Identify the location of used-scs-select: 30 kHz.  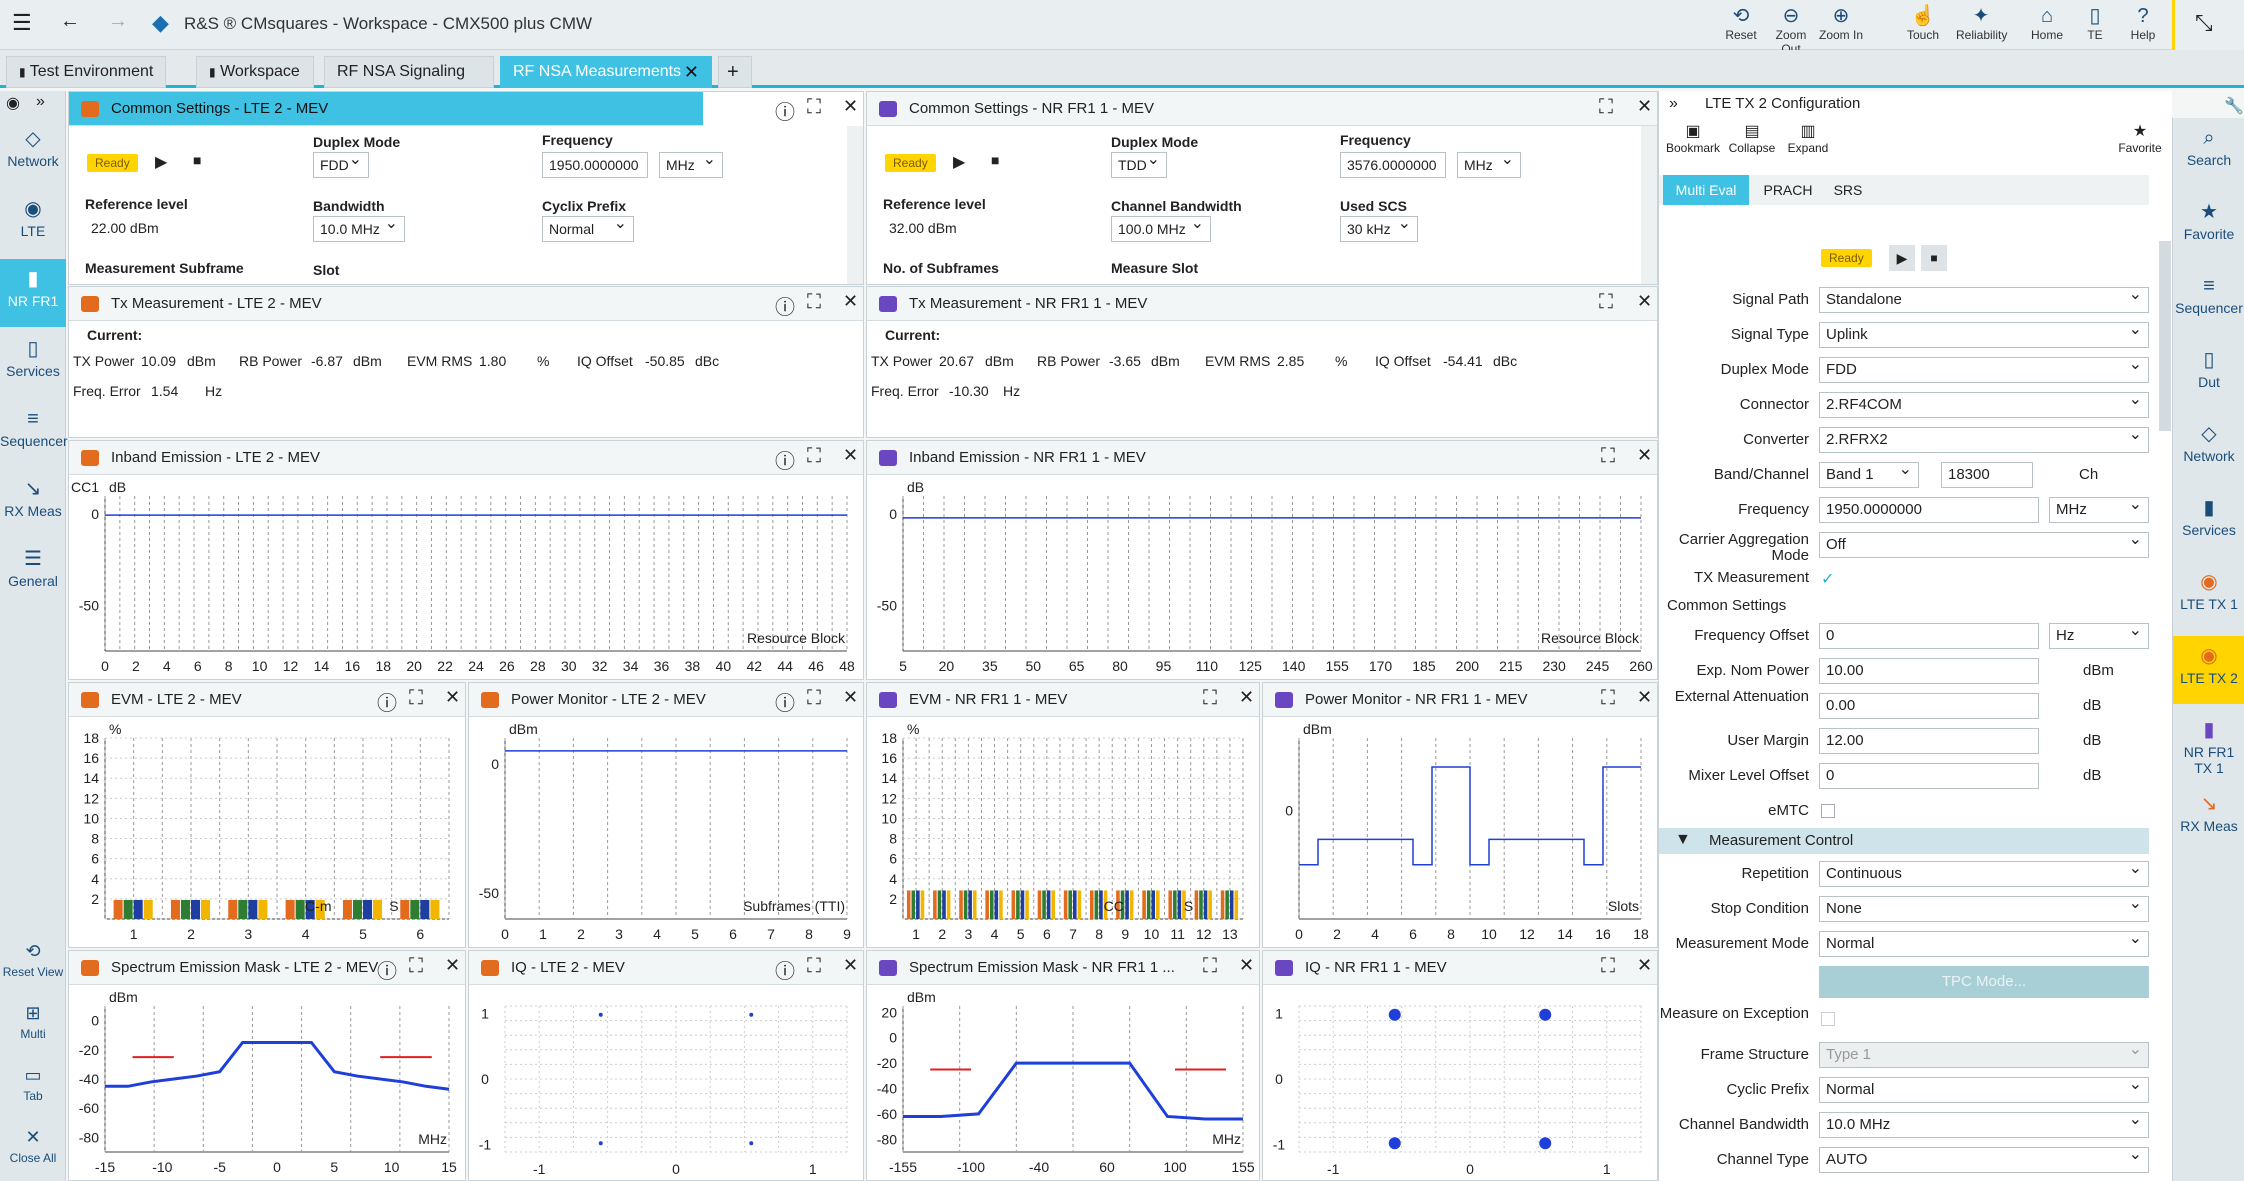
(1379, 227).